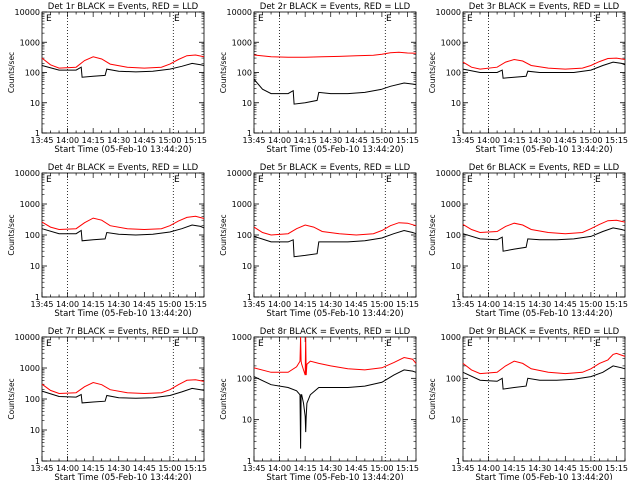 The image size is (640, 480). I want to click on det-panel-1-flag-label: E, so click(49, 19).